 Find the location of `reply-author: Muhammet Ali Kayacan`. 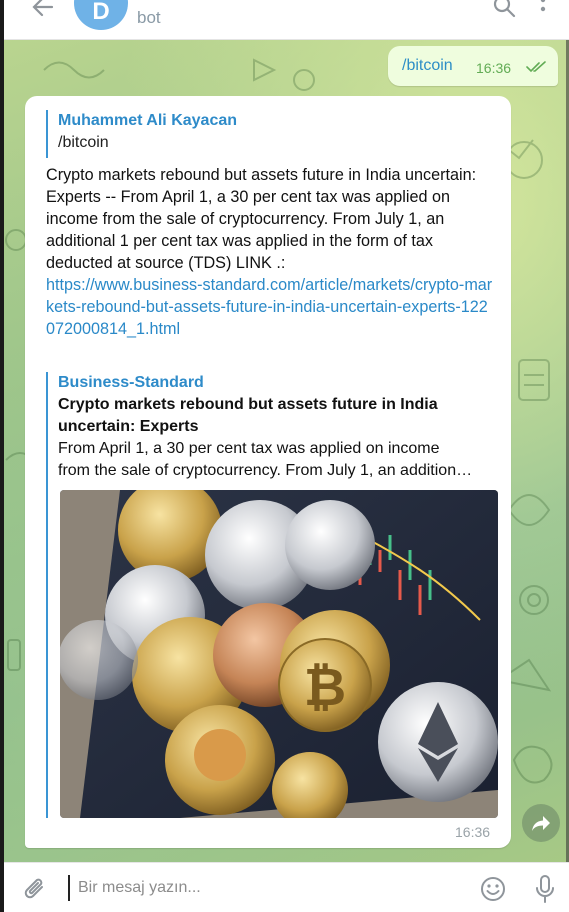

reply-author: Muhammet Ali Kayacan is located at coordinates (148, 120).